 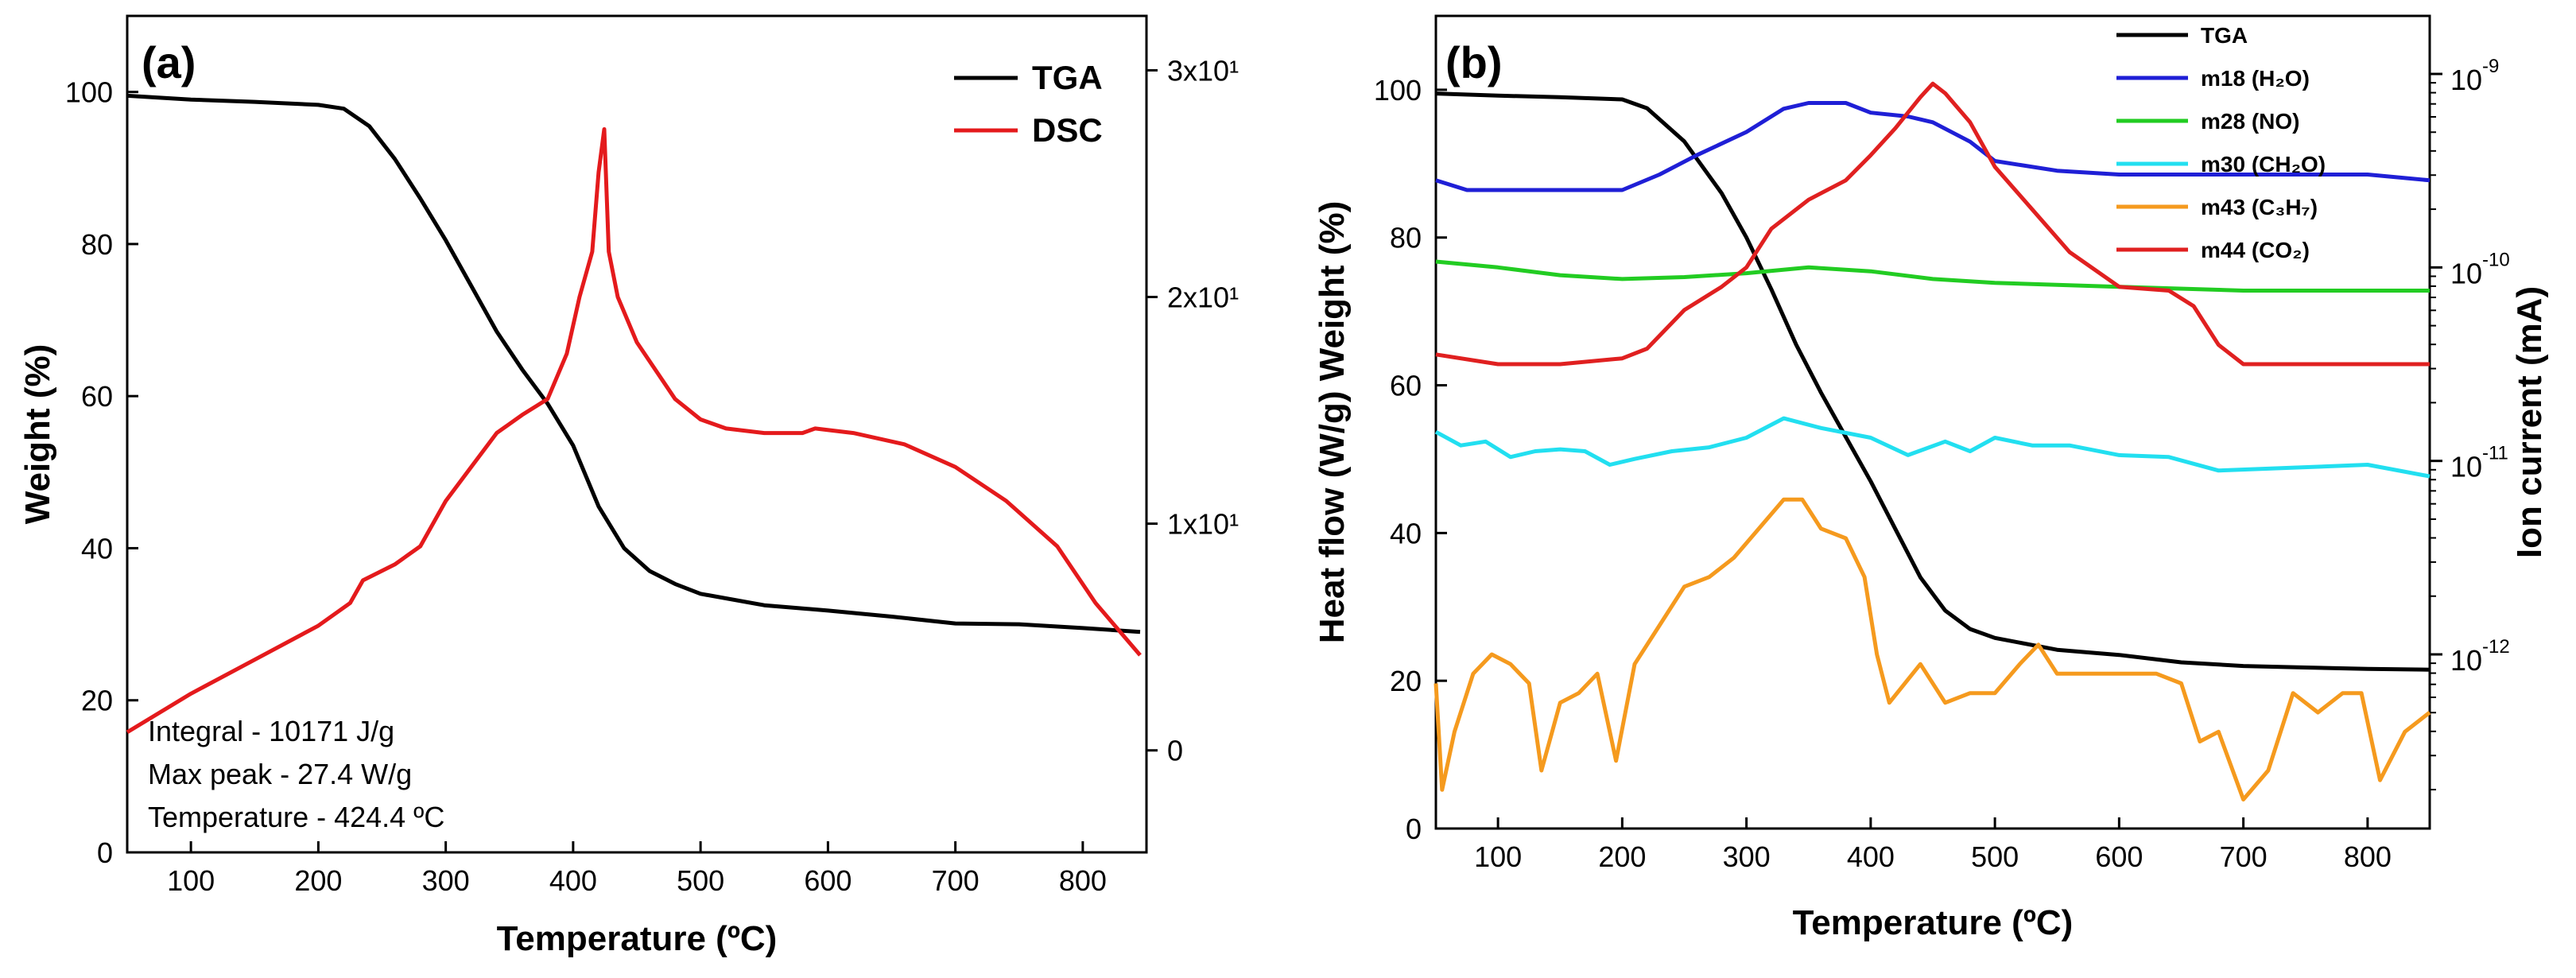 I want to click on y2-tick-label-b--9: 10, so click(x=2466, y=80).